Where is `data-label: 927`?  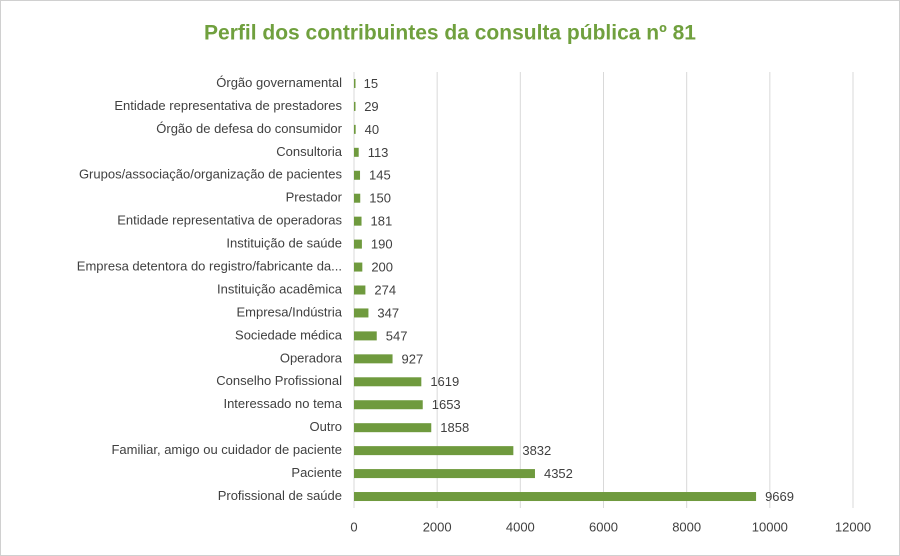
data-label: 927 is located at coordinates (413, 358).